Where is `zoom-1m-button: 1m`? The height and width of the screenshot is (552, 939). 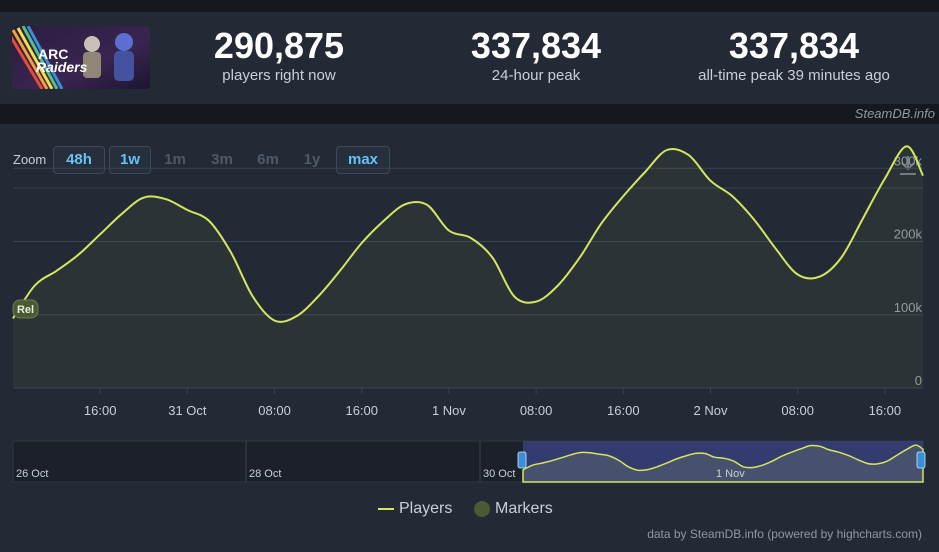
zoom-1m-button: 1m is located at coordinates (175, 159).